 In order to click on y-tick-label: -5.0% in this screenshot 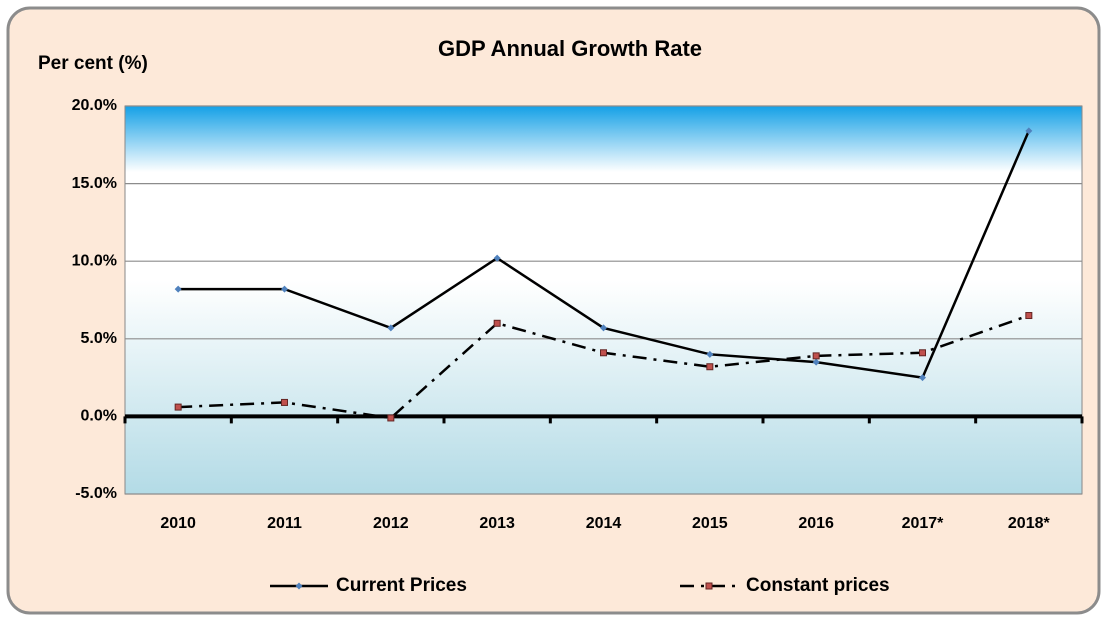, I will do `click(96, 493)`.